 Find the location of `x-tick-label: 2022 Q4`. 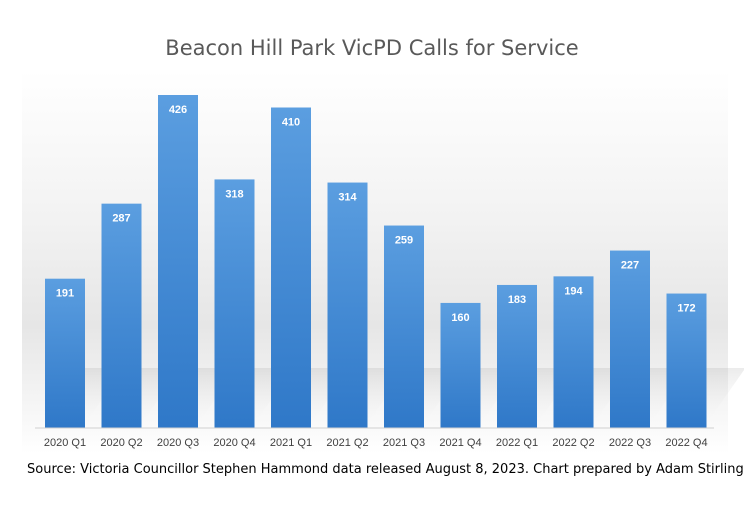

x-tick-label: 2022 Q4 is located at coordinates (686, 443).